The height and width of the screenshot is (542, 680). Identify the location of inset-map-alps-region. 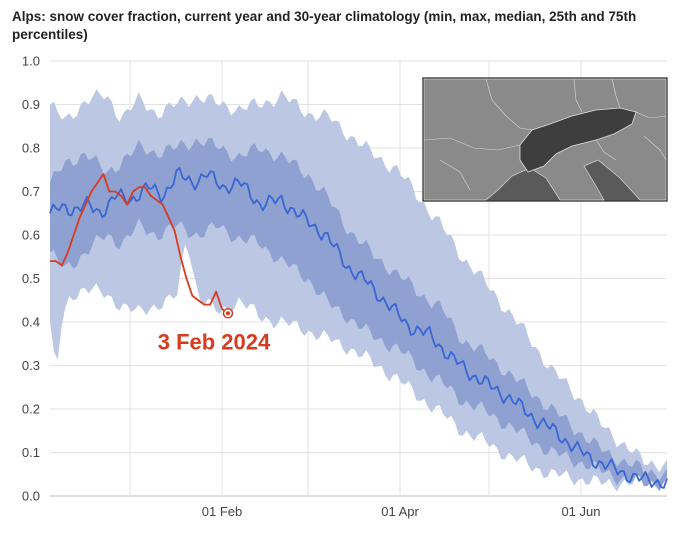
(578, 140).